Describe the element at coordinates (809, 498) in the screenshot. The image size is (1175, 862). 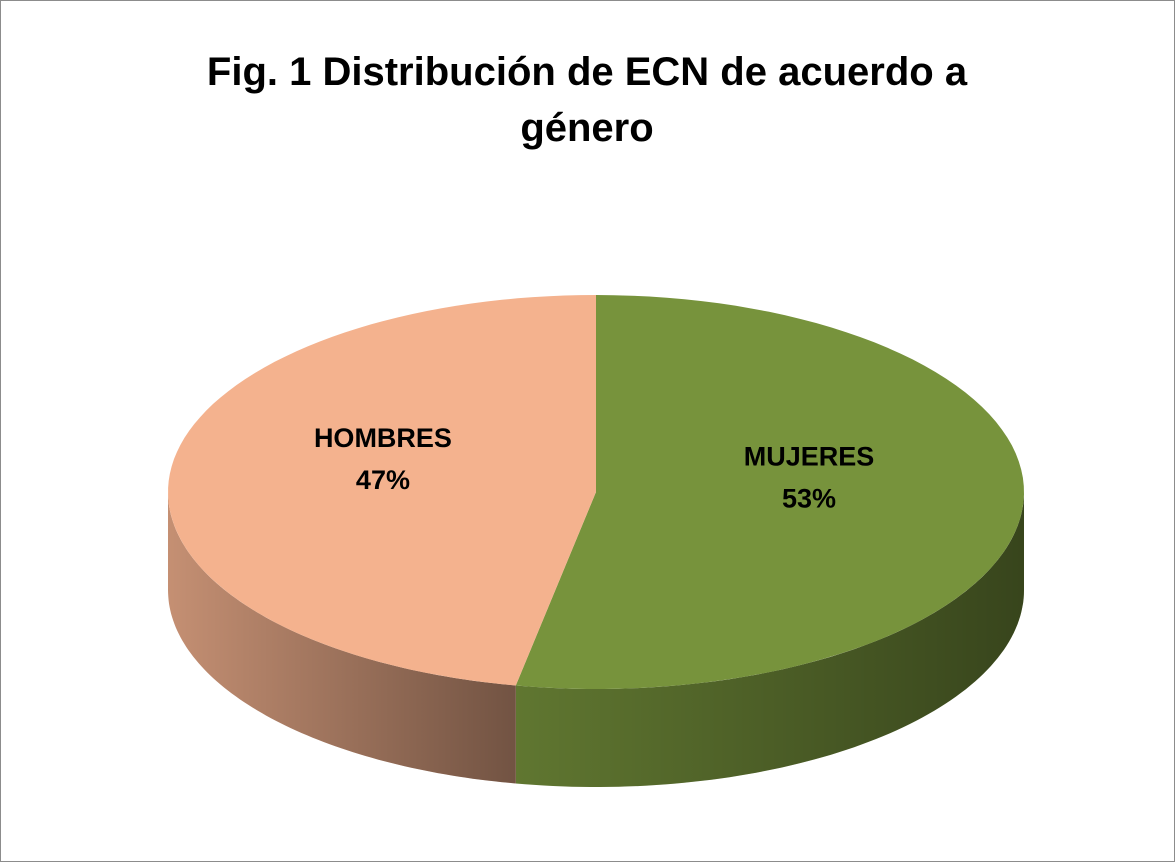
I see `slice-value-label: 53%` at that location.